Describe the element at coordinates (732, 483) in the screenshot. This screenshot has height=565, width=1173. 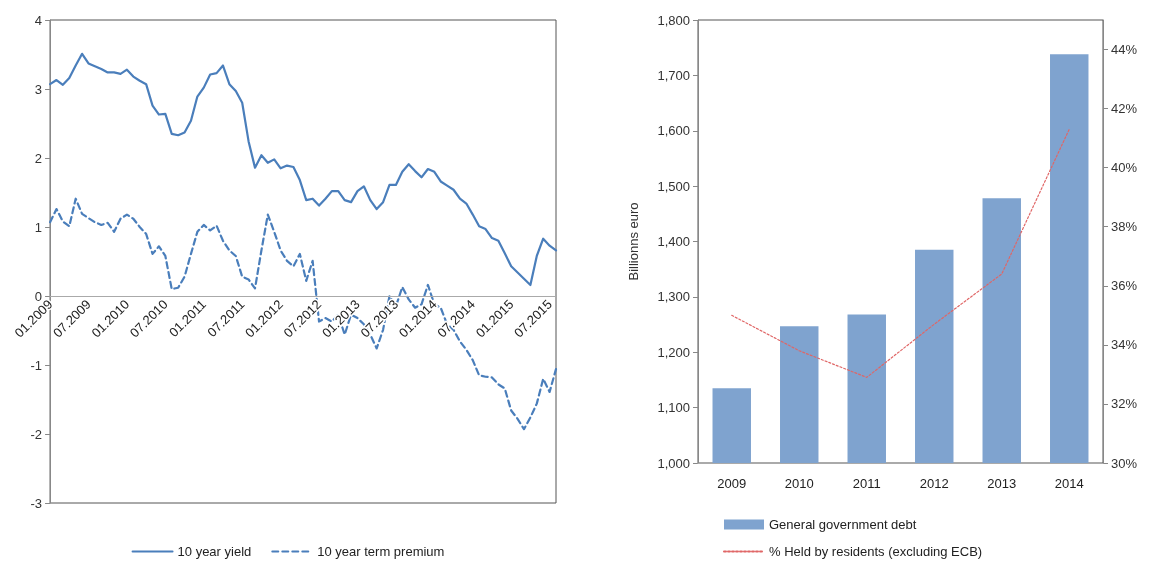
I see `x-tick-label: 2009` at that location.